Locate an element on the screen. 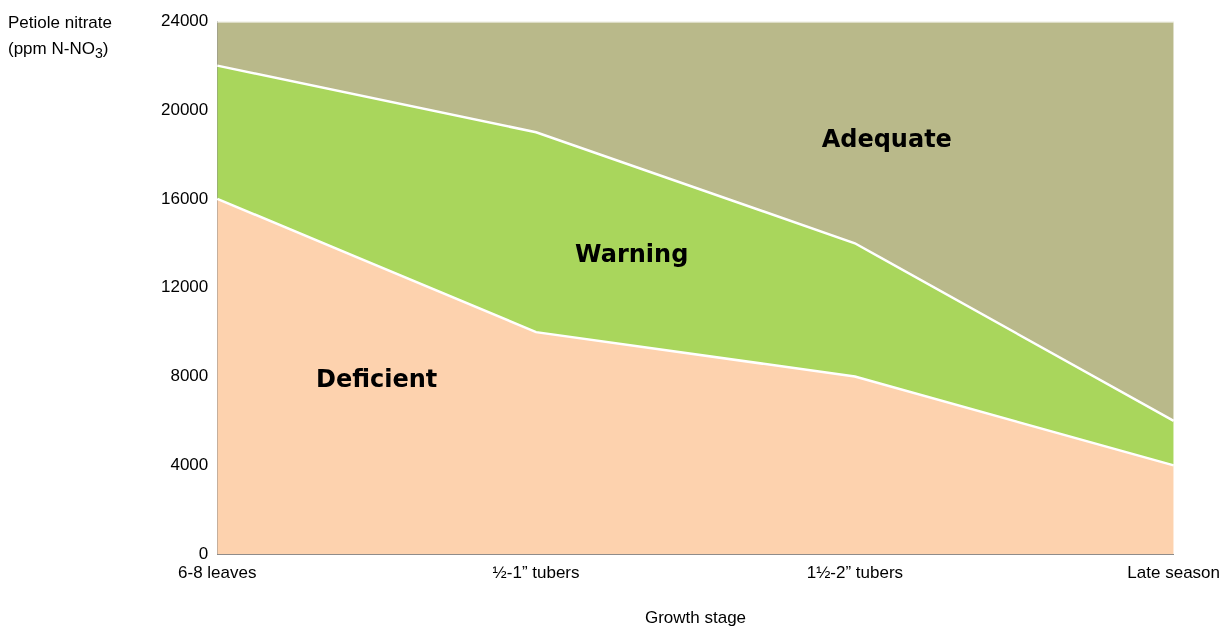 The width and height of the screenshot is (1231, 641). x-tick-label: Late season is located at coordinates (1174, 573).